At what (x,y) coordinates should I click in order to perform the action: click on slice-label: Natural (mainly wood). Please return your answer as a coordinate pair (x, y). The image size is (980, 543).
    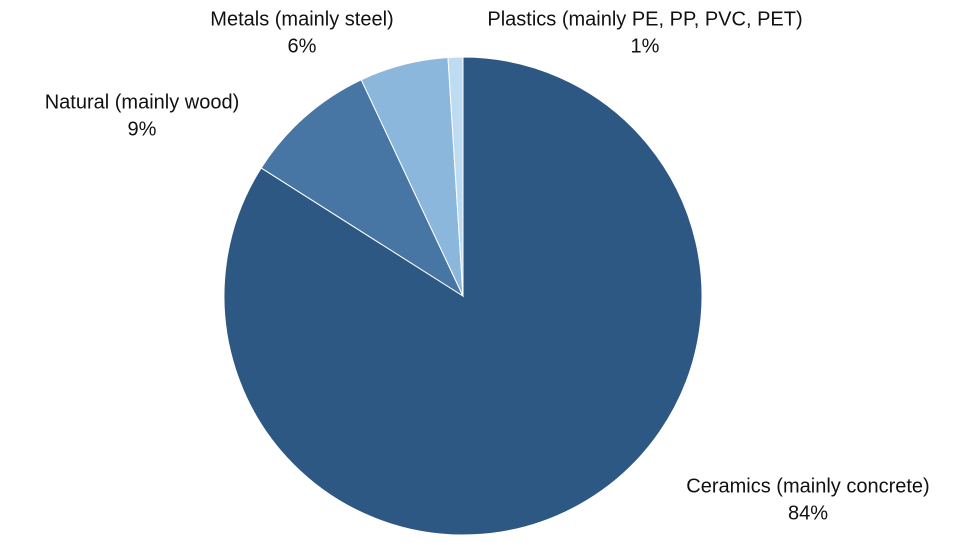
    Looking at the image, I should click on (142, 102).